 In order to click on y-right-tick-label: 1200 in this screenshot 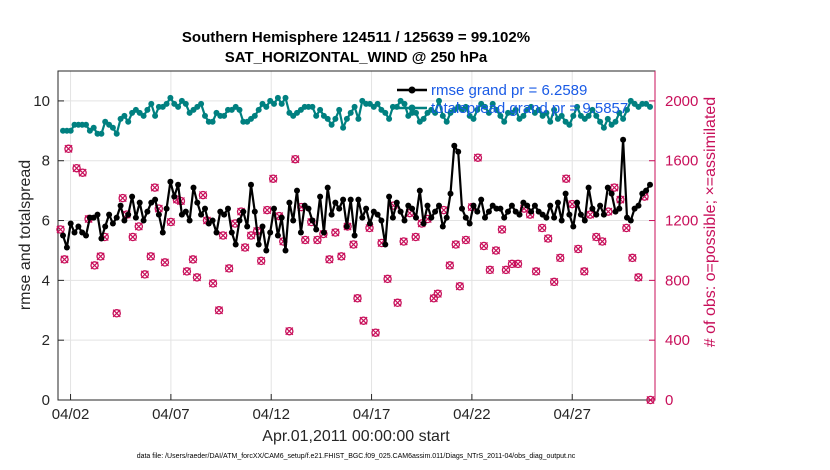, I will do `click(681, 221)`.